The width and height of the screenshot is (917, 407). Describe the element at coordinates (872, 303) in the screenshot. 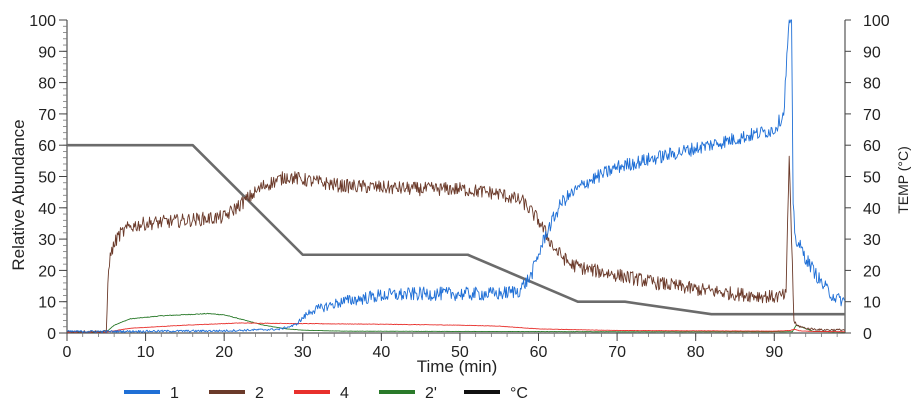

I see `y2-tick-label: 10` at that location.